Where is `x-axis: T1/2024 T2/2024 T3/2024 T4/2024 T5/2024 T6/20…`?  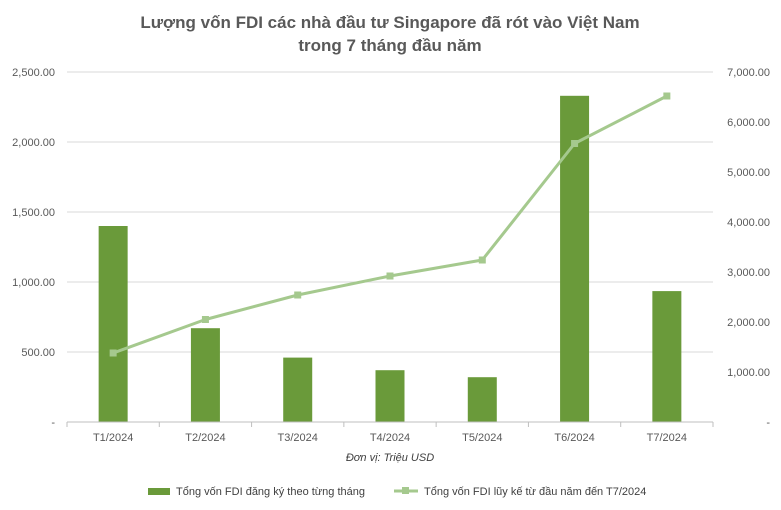 x-axis: T1/2024 T2/2024 T3/2024 T4/2024 T5/2024 T6/20… is located at coordinates (390, 432).